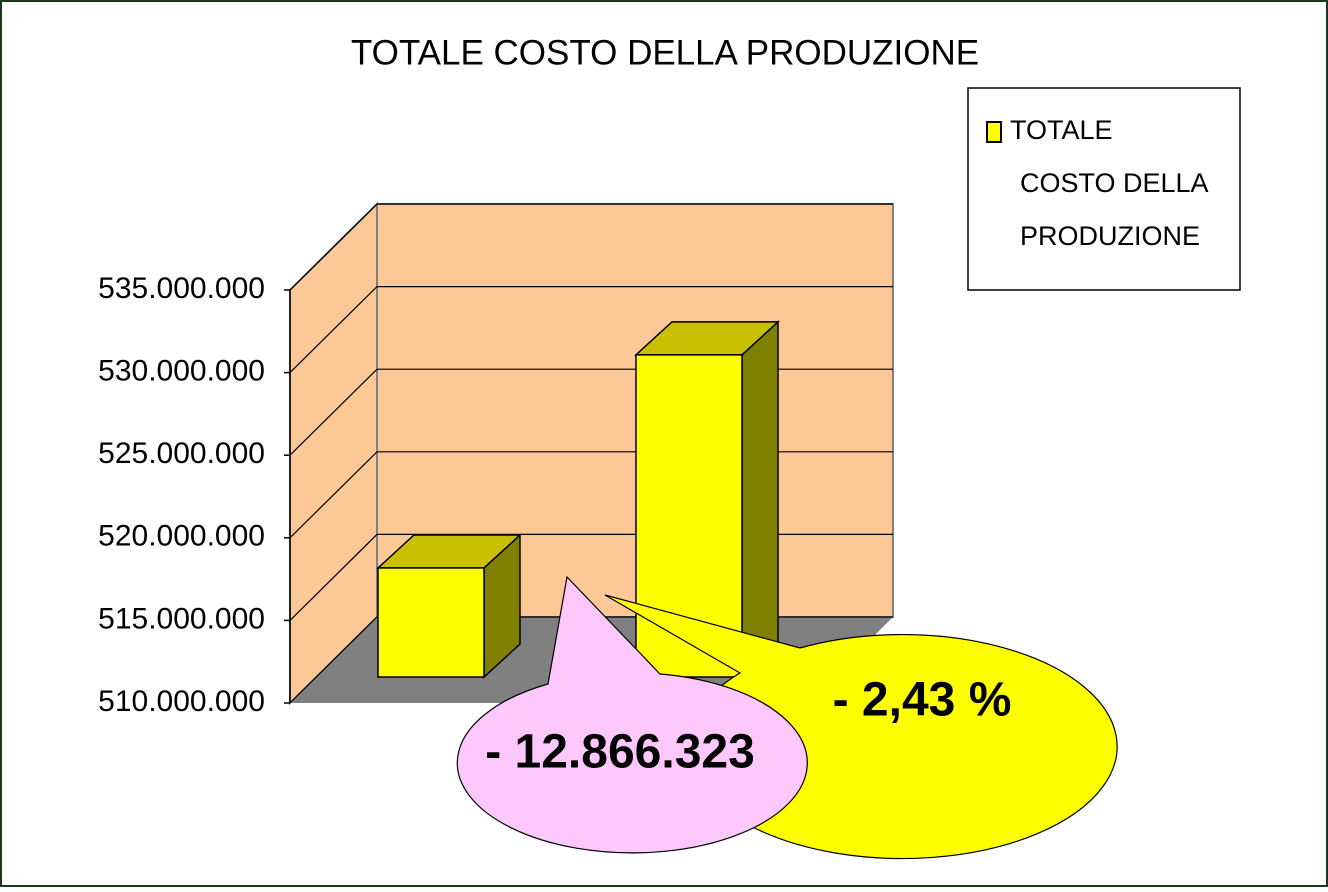 This screenshot has width=1328, height=892. What do you see at coordinates (994, 132) in the screenshot?
I see `legend-swatch` at bounding box center [994, 132].